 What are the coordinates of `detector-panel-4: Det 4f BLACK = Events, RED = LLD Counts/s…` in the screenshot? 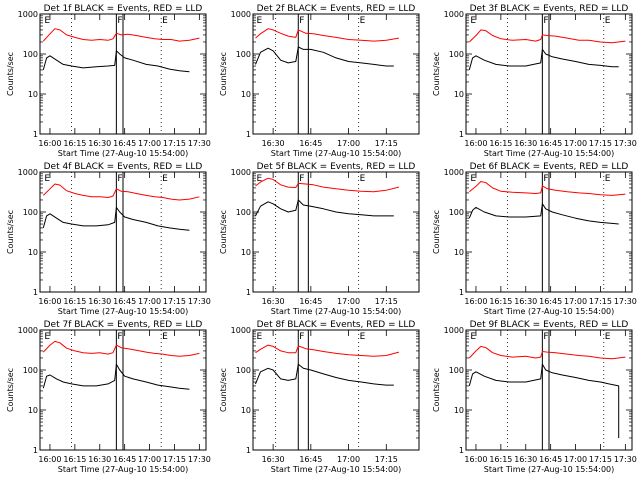 It's located at (108, 239).